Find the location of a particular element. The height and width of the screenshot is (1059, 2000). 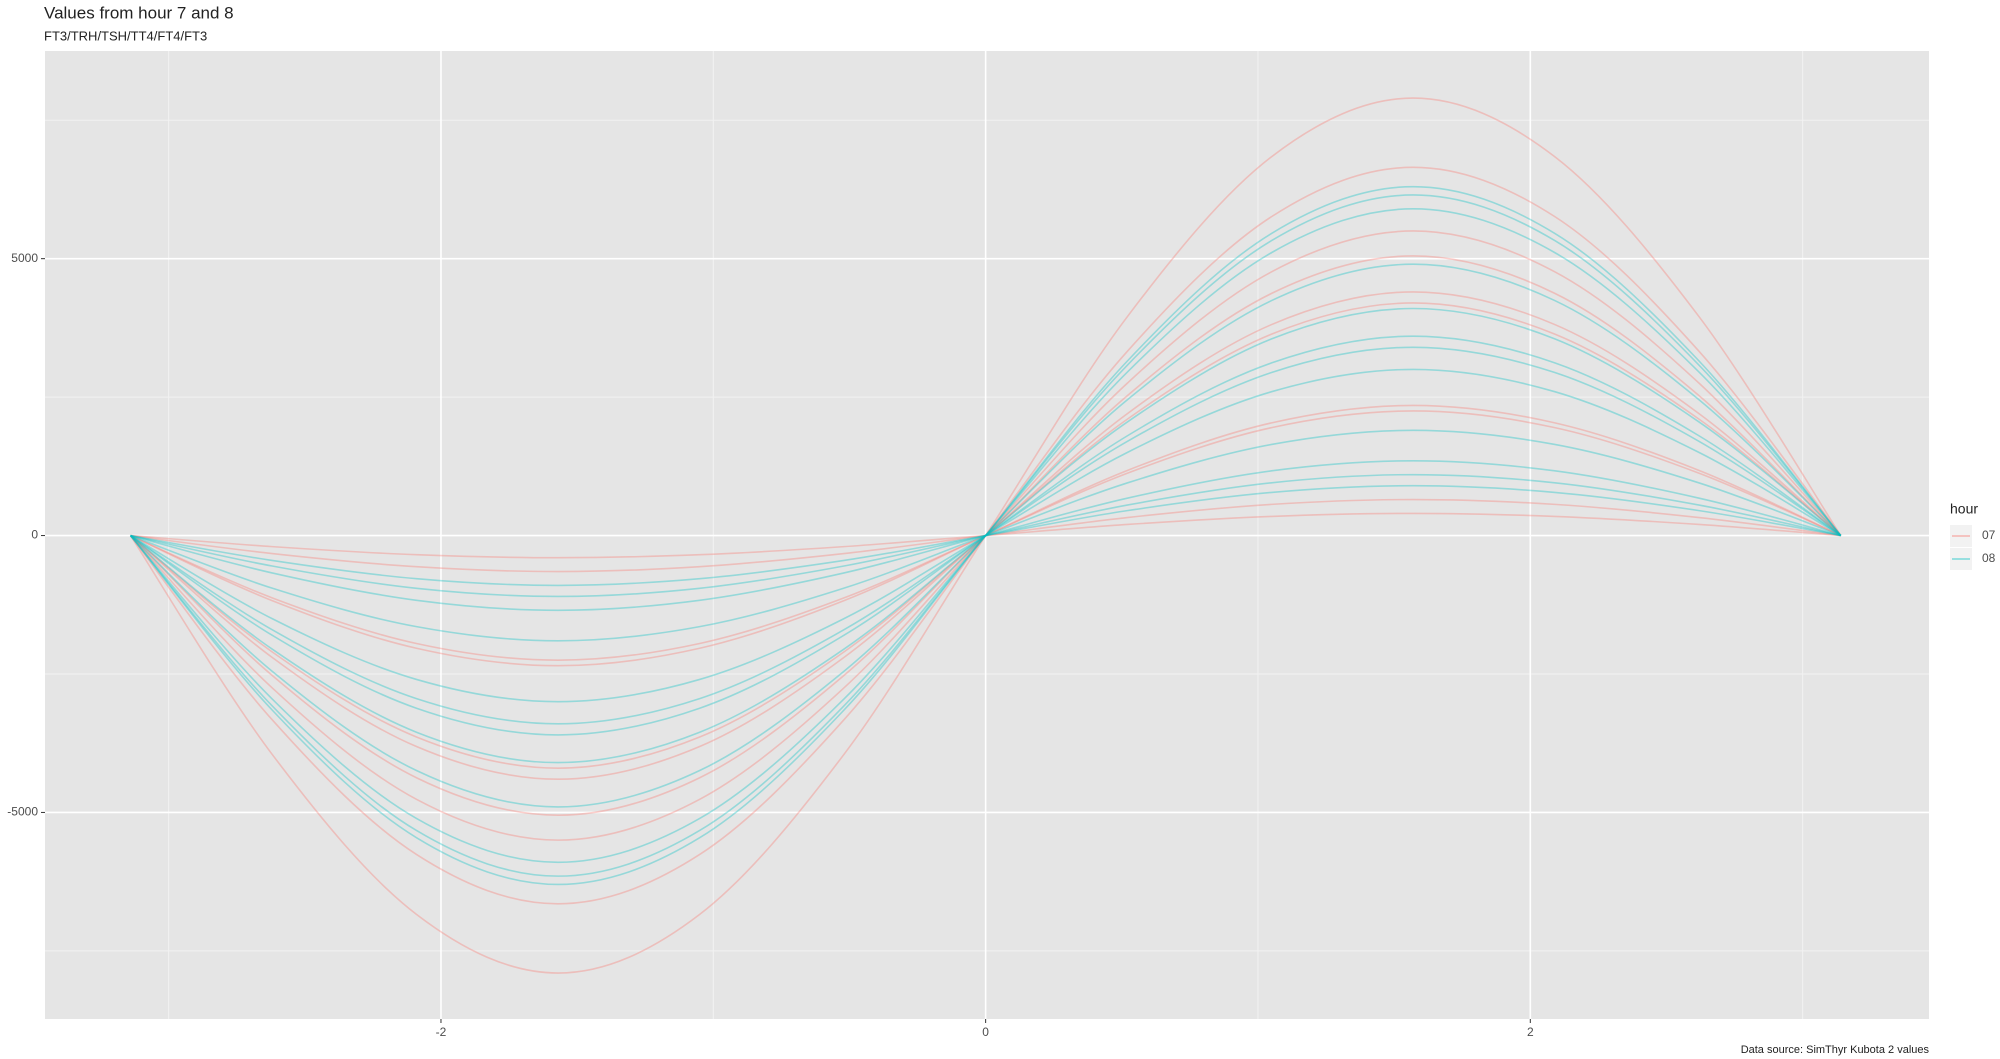

curve is located at coordinates (985, 535).